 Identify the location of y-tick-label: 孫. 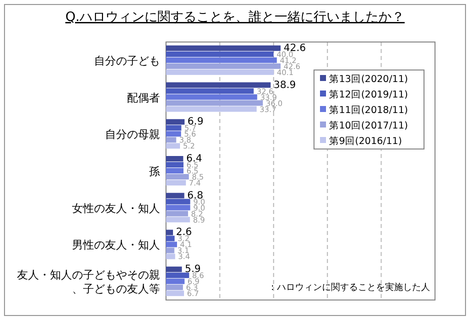
(154, 171).